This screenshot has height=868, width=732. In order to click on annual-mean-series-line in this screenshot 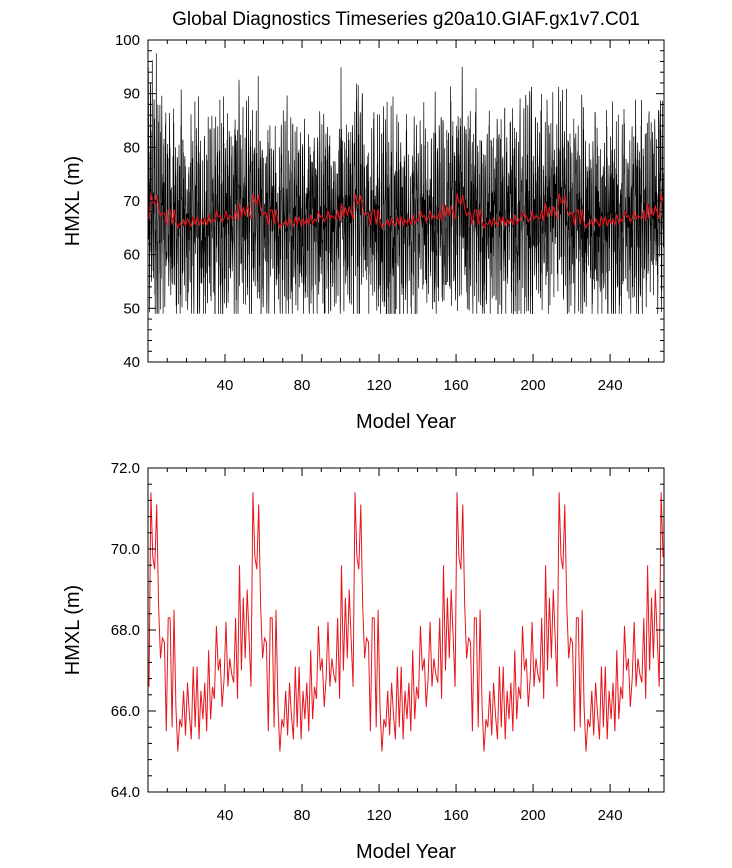, I will do `click(406, 211)`.